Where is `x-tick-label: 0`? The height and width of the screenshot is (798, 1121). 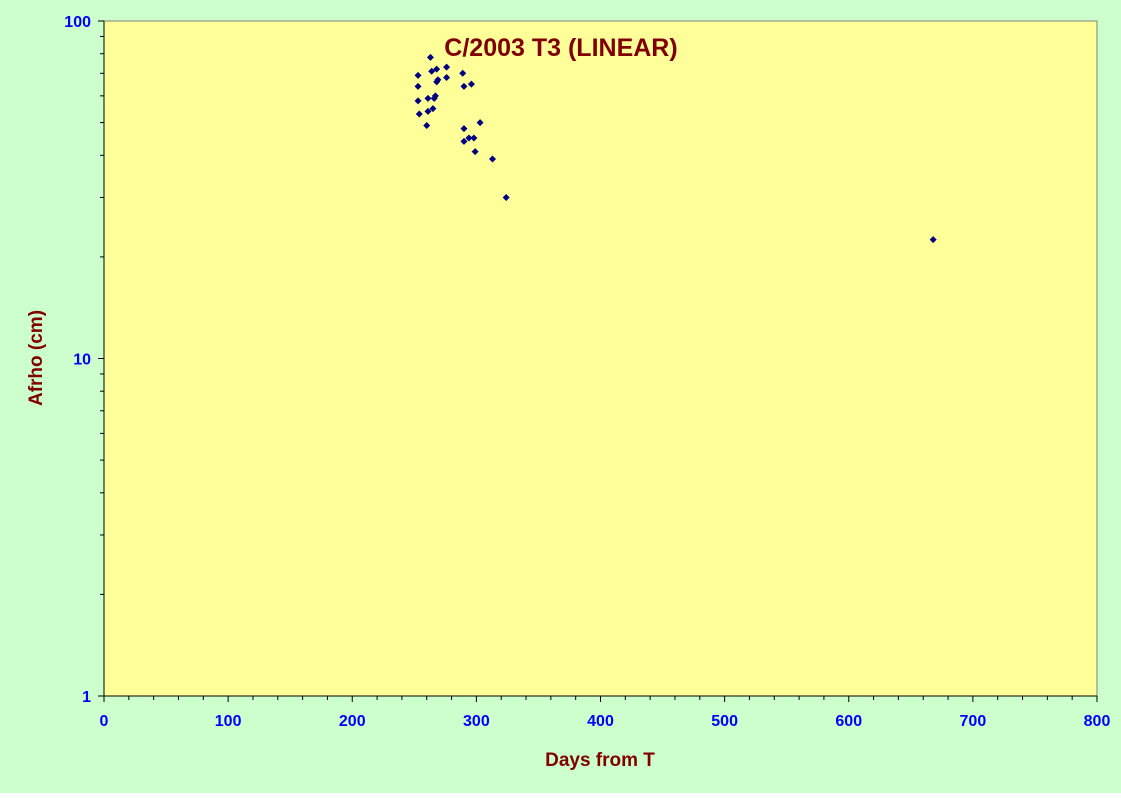 x-tick-label: 0 is located at coordinates (104, 721).